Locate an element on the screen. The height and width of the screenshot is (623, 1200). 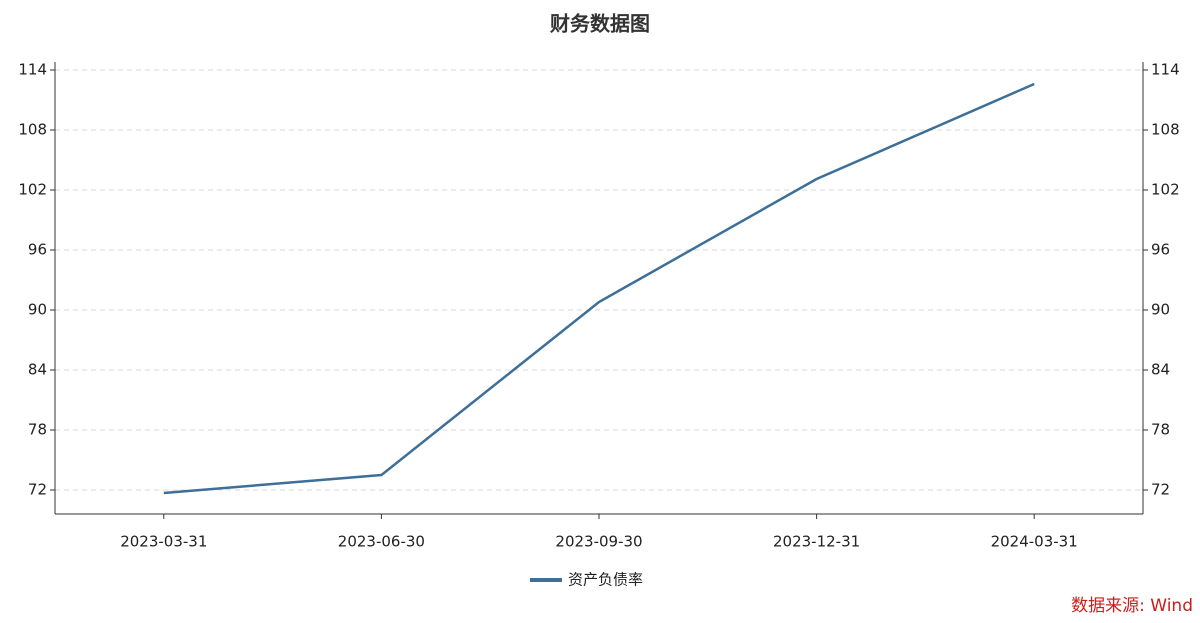
y2-tick-label: 78 is located at coordinates (1160, 430).